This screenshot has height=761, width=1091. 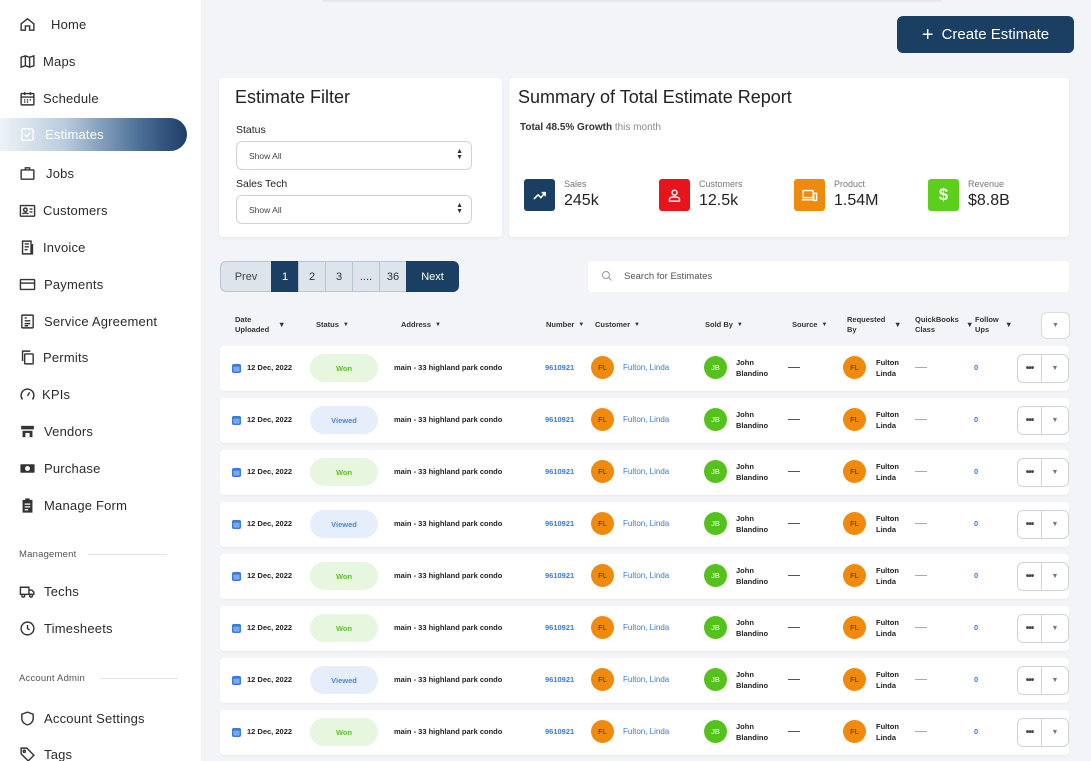 I want to click on header-status: Status ▼, so click(x=332, y=325).